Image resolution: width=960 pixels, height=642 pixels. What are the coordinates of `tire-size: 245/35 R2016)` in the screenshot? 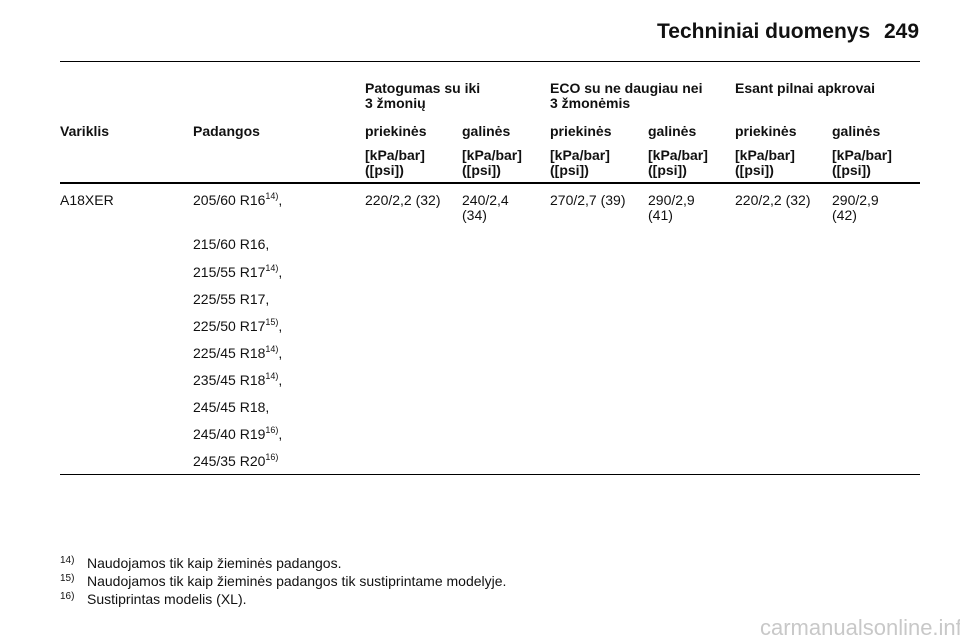 It's located at (236, 460).